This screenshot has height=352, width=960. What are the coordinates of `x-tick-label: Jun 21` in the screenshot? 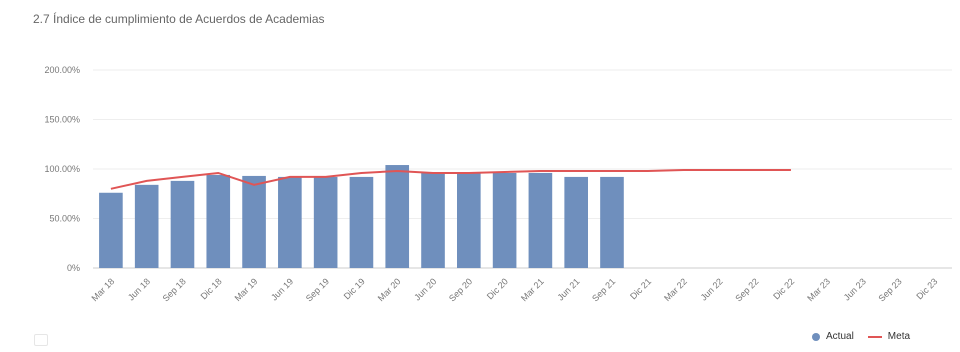 It's located at (568, 289).